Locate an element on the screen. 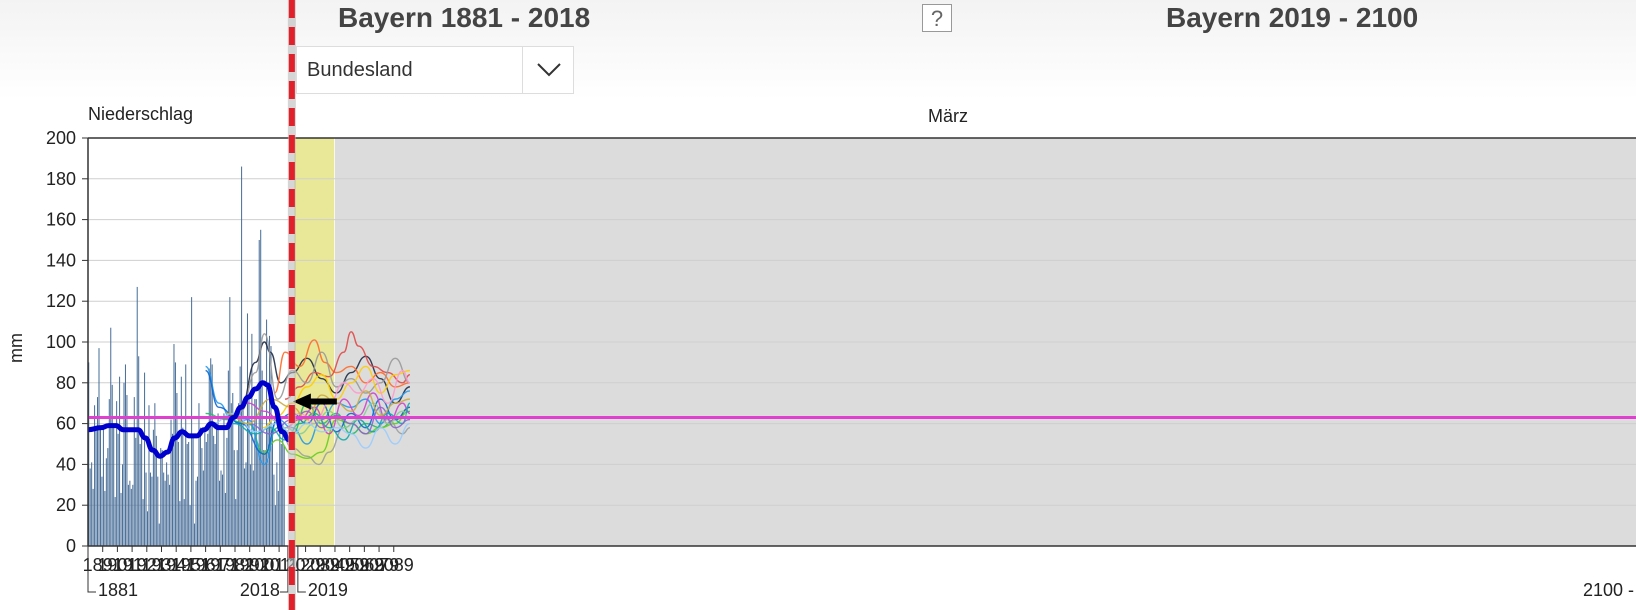 Image resolution: width=1636 pixels, height=610 pixels. y-tick-label: 200 is located at coordinates (61, 138).